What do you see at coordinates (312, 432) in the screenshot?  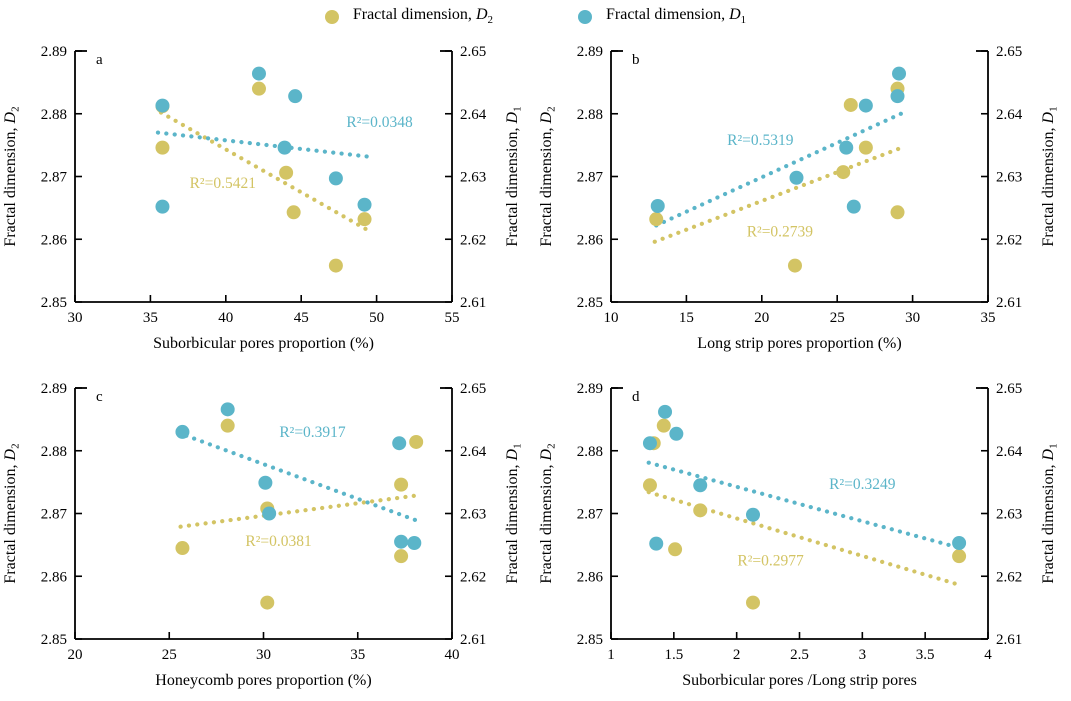 I see `svg-text: R²=0.3917` at bounding box center [312, 432].